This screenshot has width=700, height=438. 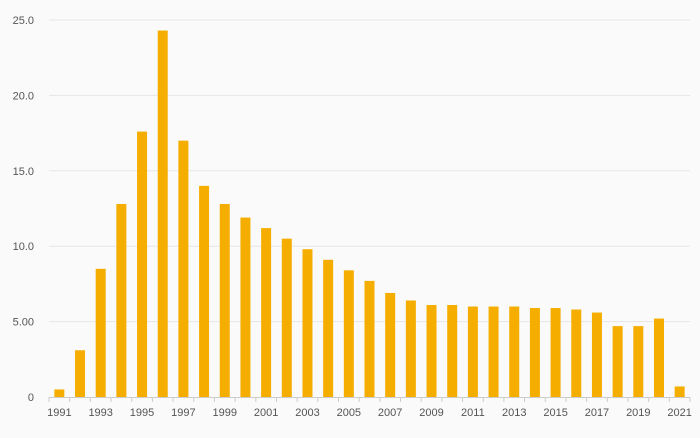 What do you see at coordinates (80, 373) in the screenshot?
I see `bar-1992` at bounding box center [80, 373].